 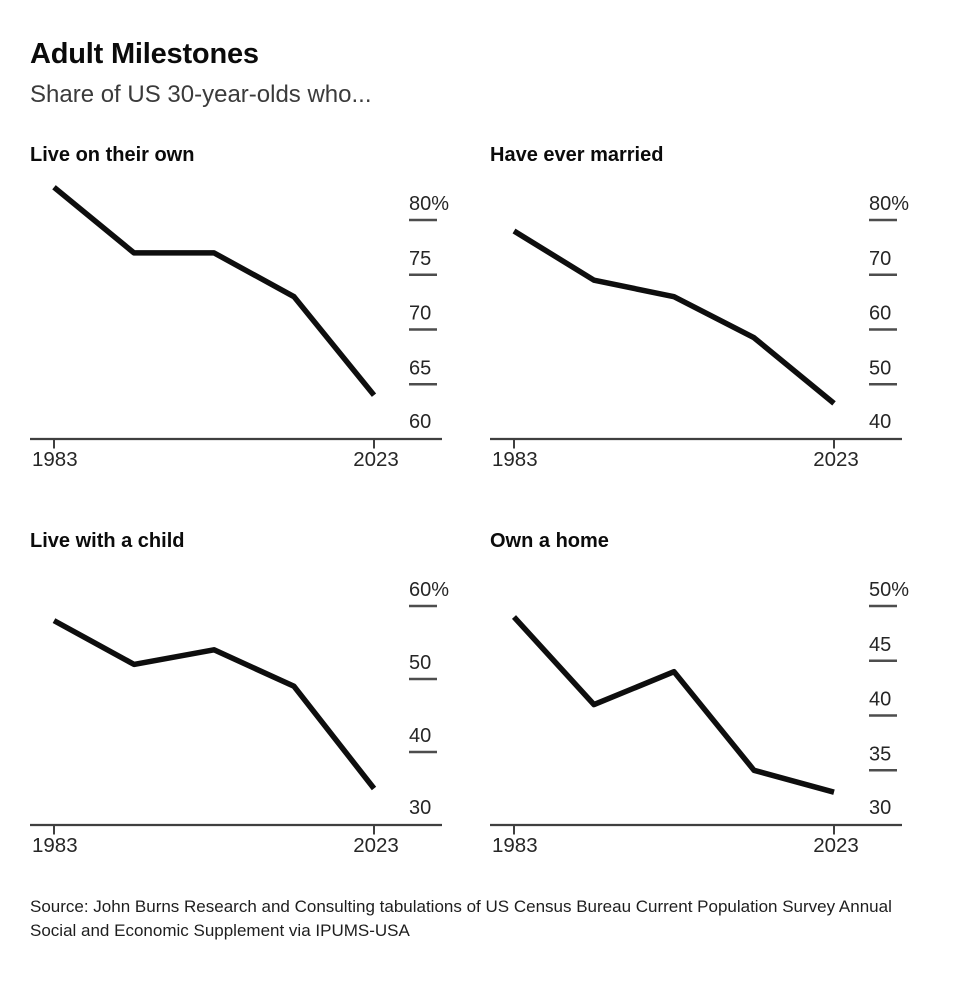 I want to click on y-axis-tick-label: 75, so click(x=420, y=259).